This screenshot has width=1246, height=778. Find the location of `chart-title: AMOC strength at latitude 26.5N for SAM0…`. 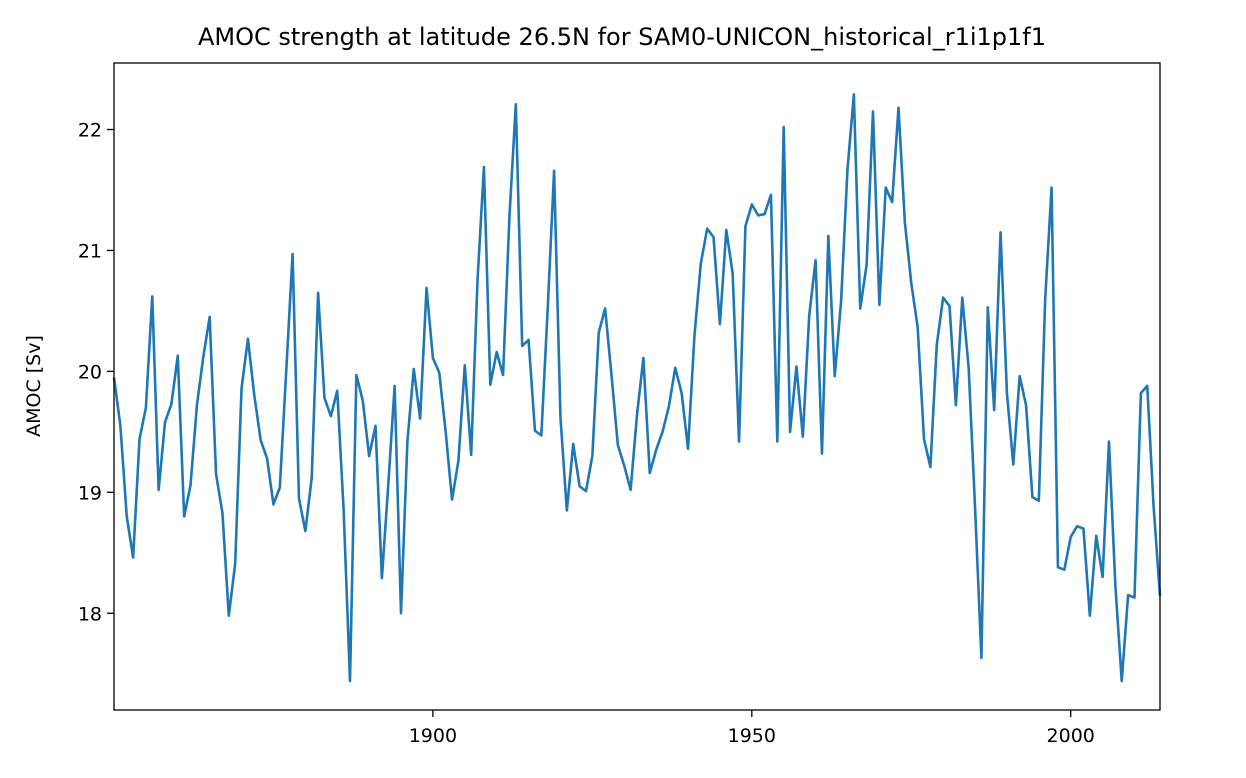

chart-title: AMOC strength at latitude 26.5N for SAM0… is located at coordinates (622, 37).